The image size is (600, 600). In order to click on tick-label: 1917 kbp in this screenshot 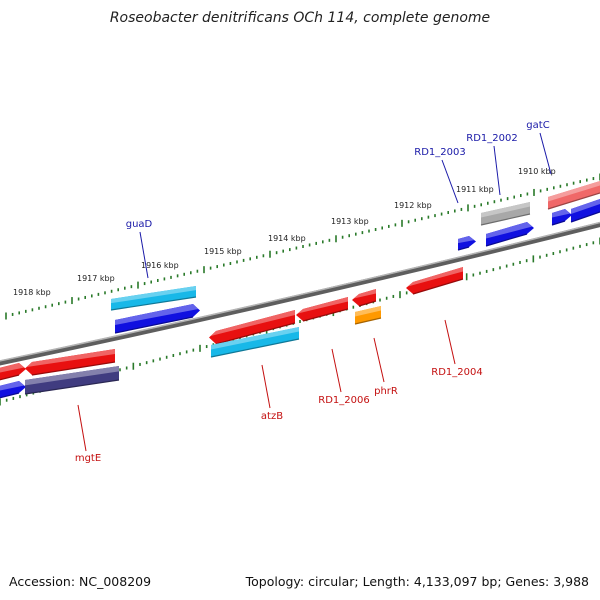, I will do `click(96, 278)`.